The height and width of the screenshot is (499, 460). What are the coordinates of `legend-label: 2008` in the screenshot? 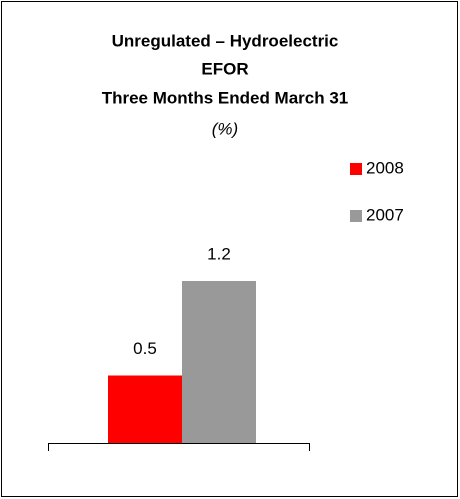 It's located at (385, 167).